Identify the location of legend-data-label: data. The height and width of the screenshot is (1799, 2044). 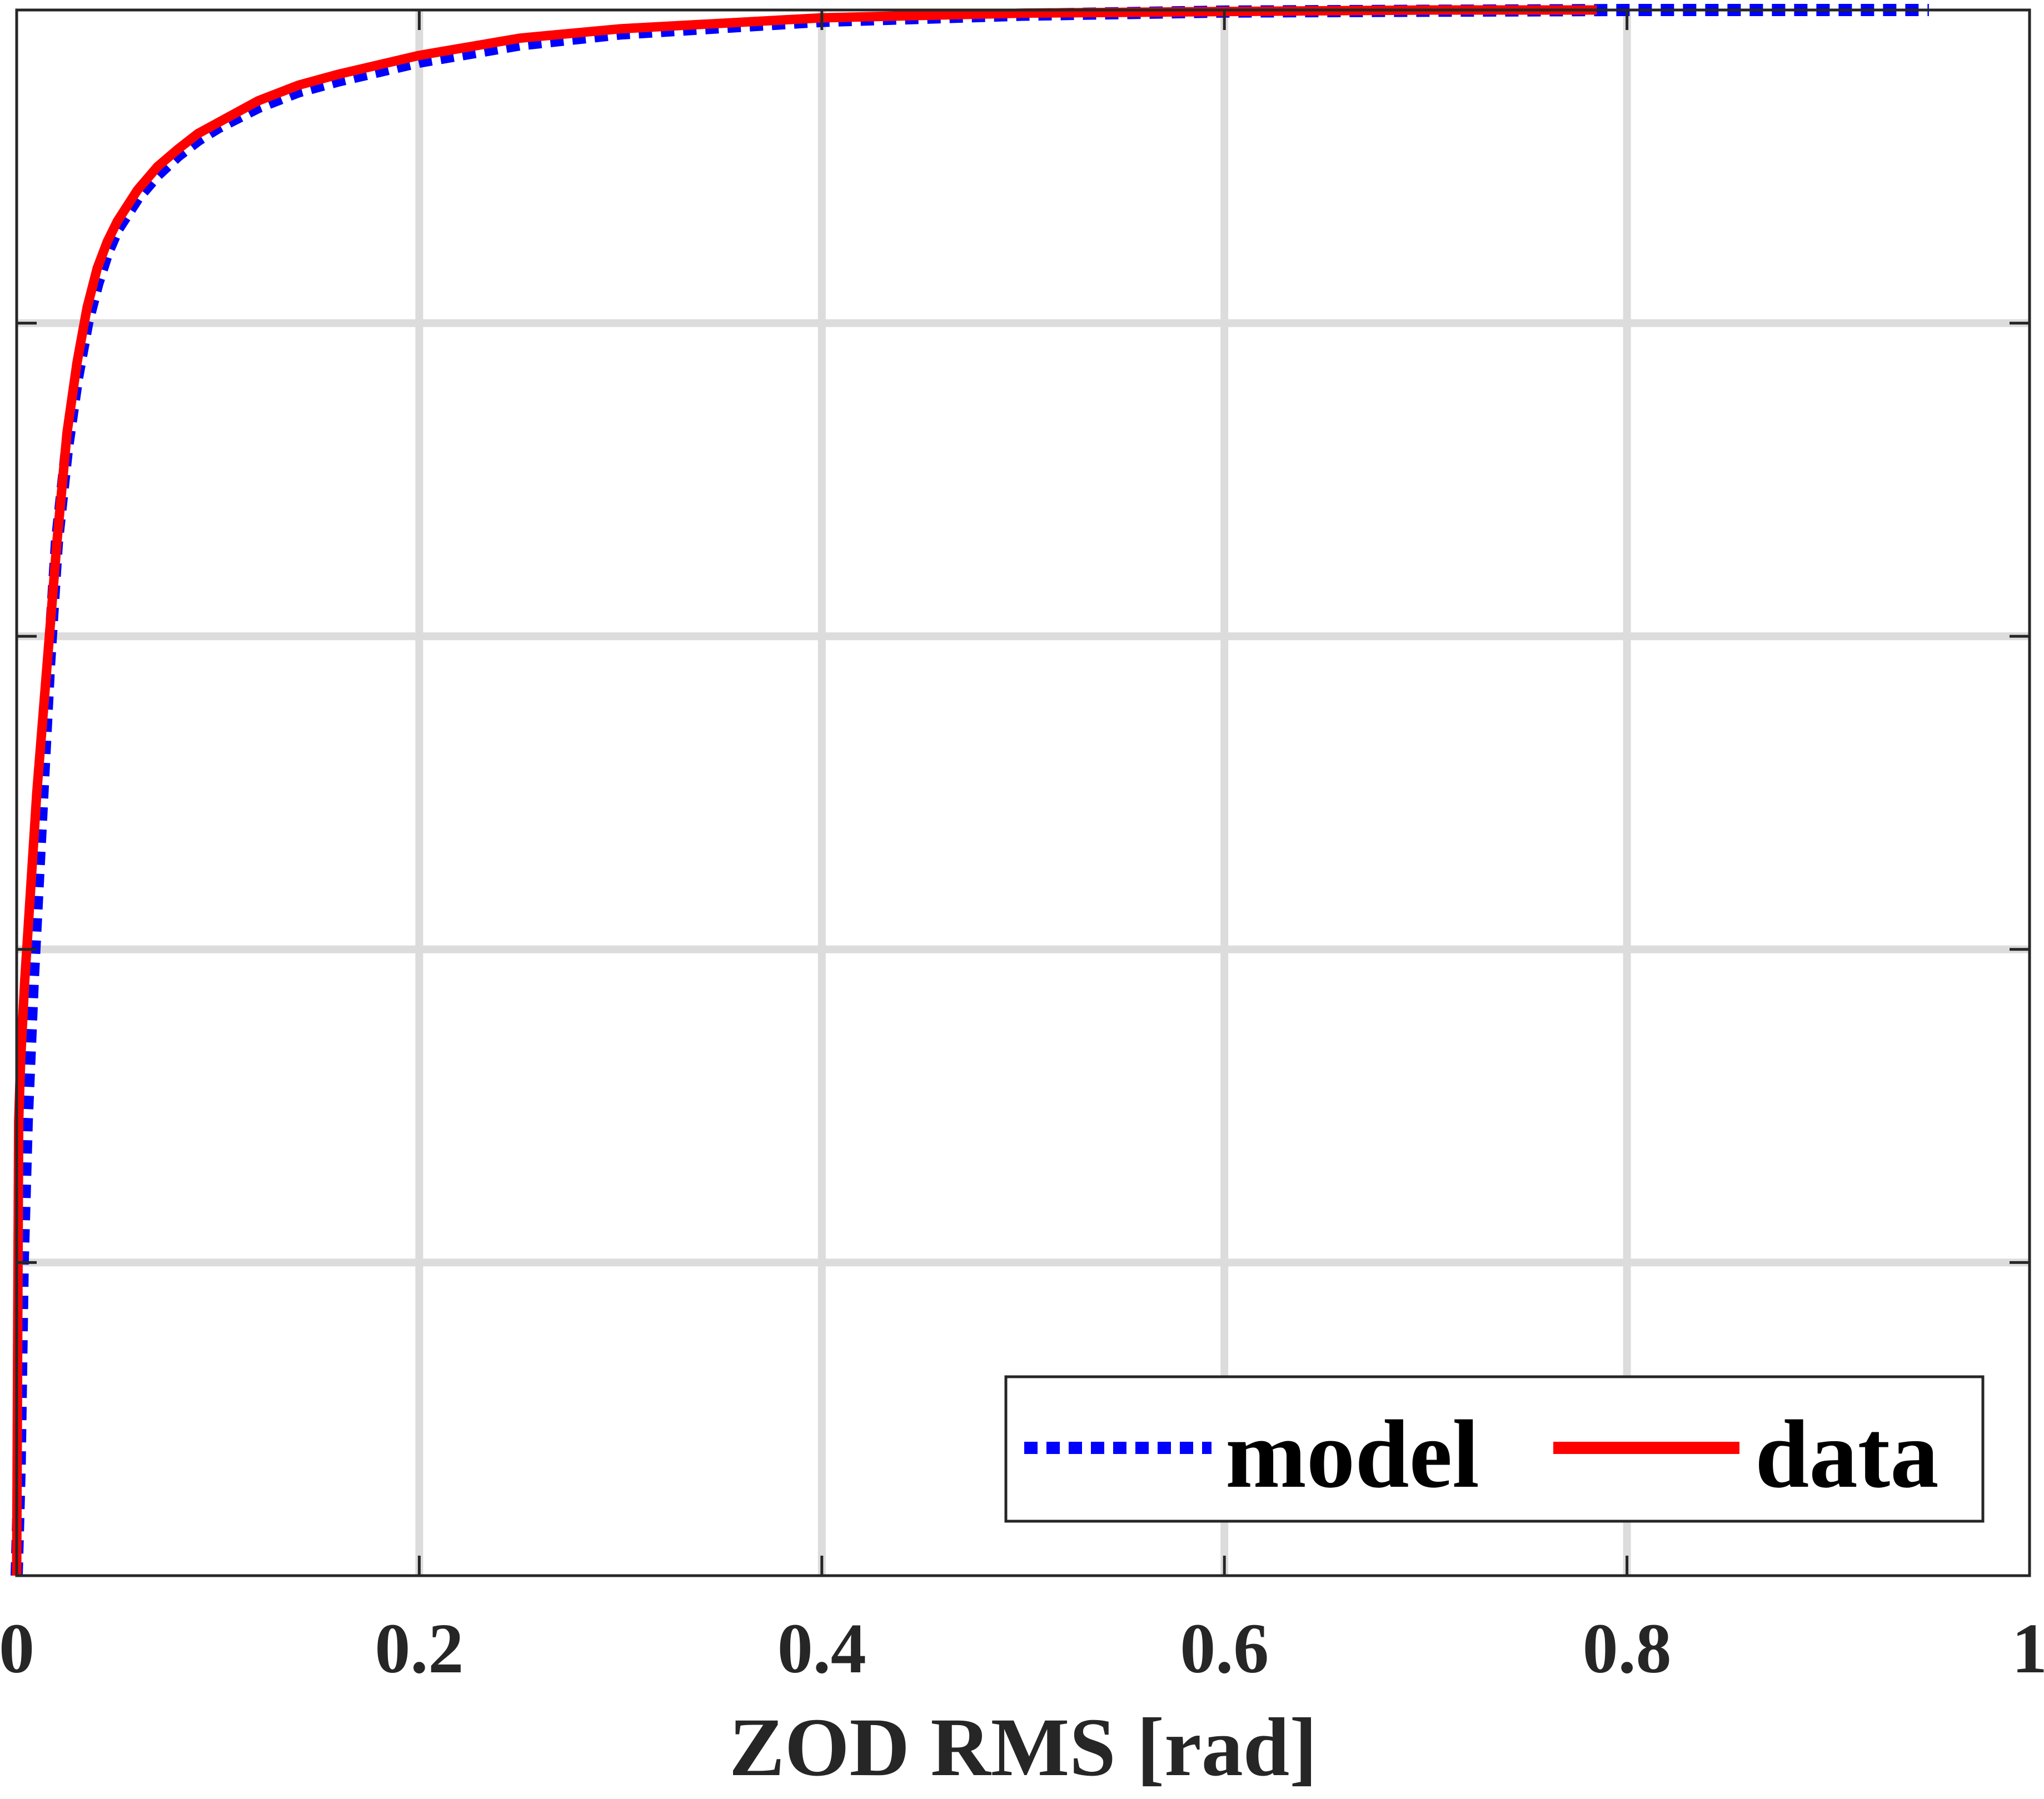
(1847, 1454).